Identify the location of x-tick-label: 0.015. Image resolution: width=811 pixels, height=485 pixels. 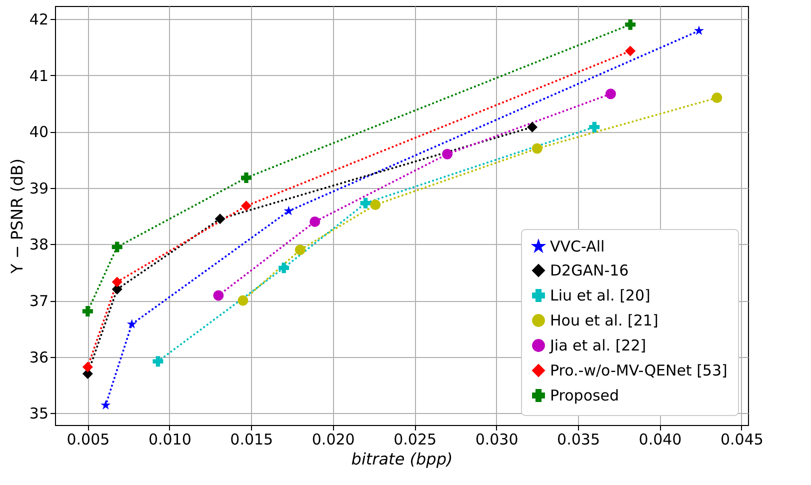
(252, 439).